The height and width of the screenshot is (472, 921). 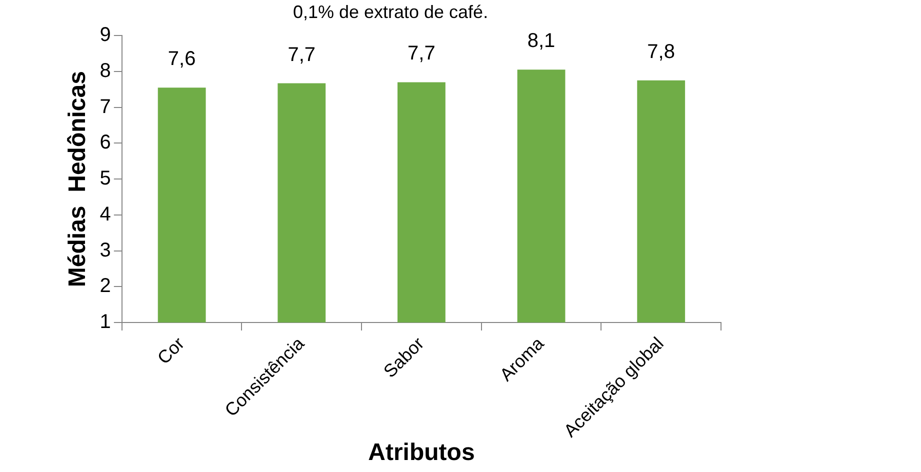 What do you see at coordinates (105, 322) in the screenshot?
I see `y-tick-label: 1` at bounding box center [105, 322].